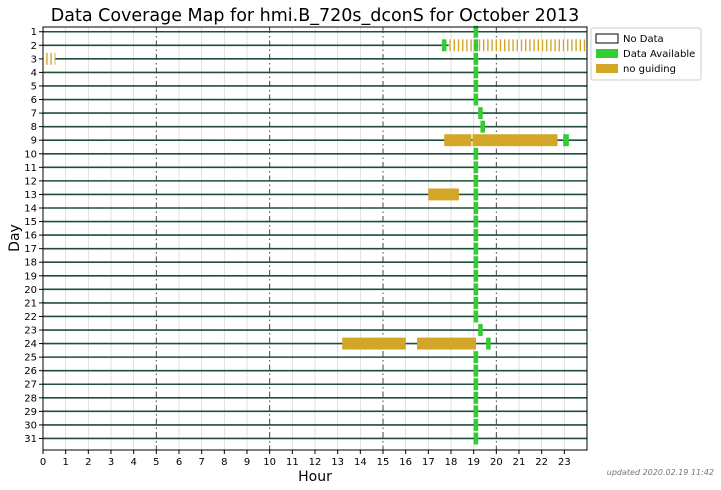 This screenshot has width=721, height=490. I want to click on y-tick-label: 8, so click(34, 127).